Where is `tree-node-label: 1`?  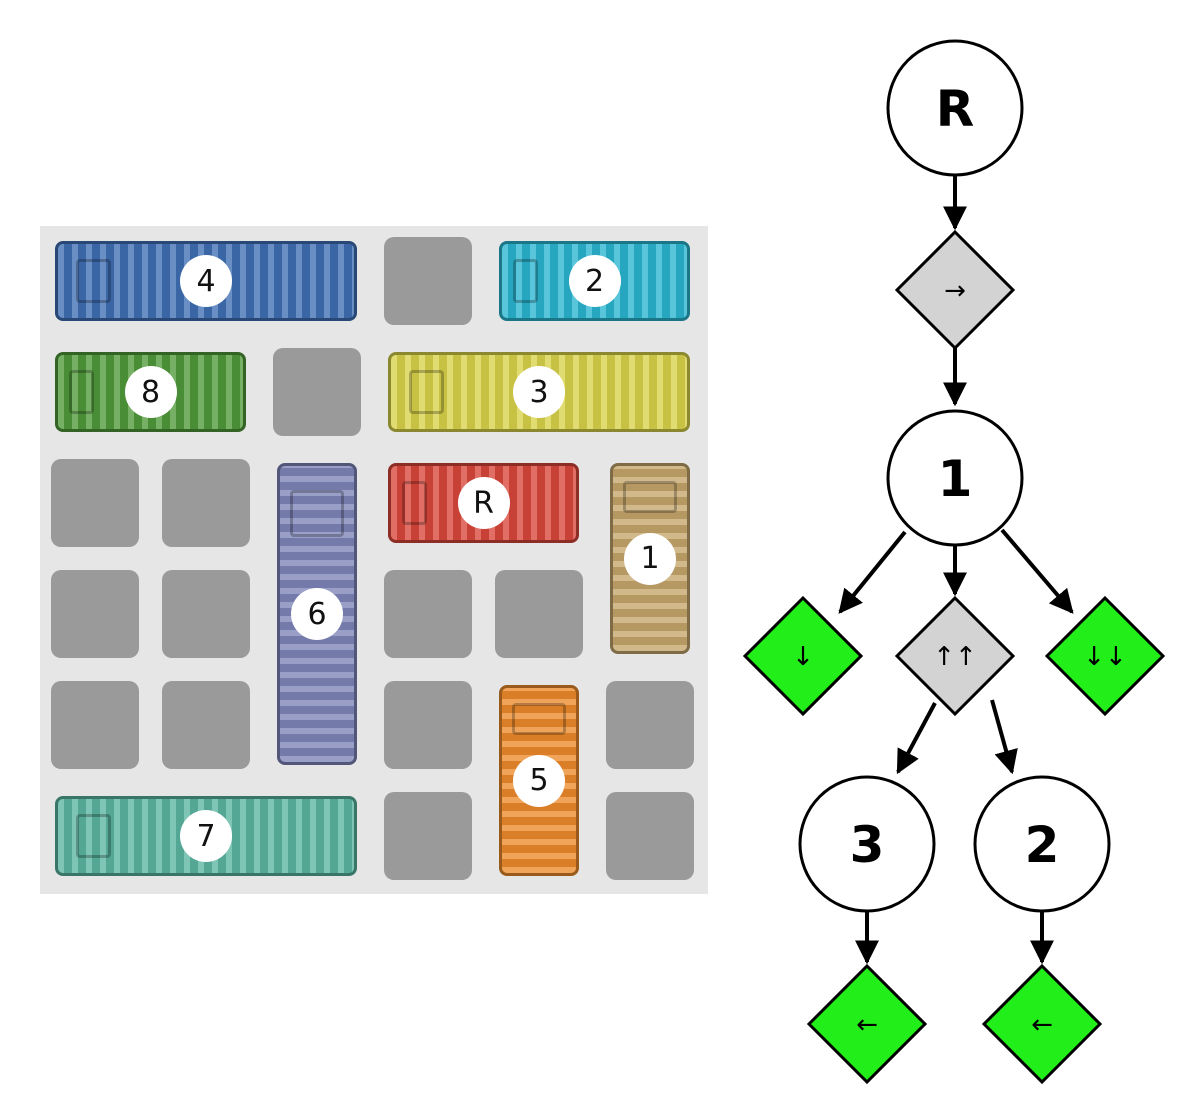
tree-node-label: 1 is located at coordinates (955, 479).